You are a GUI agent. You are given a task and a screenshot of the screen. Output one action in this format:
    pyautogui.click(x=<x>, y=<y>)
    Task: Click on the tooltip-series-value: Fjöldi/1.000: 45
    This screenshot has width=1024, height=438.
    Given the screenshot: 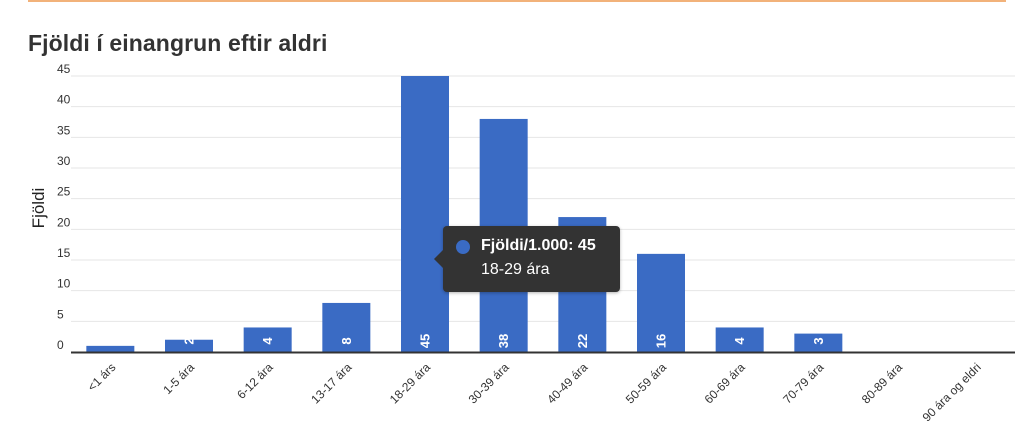 What is the action you would take?
    pyautogui.click(x=538, y=245)
    